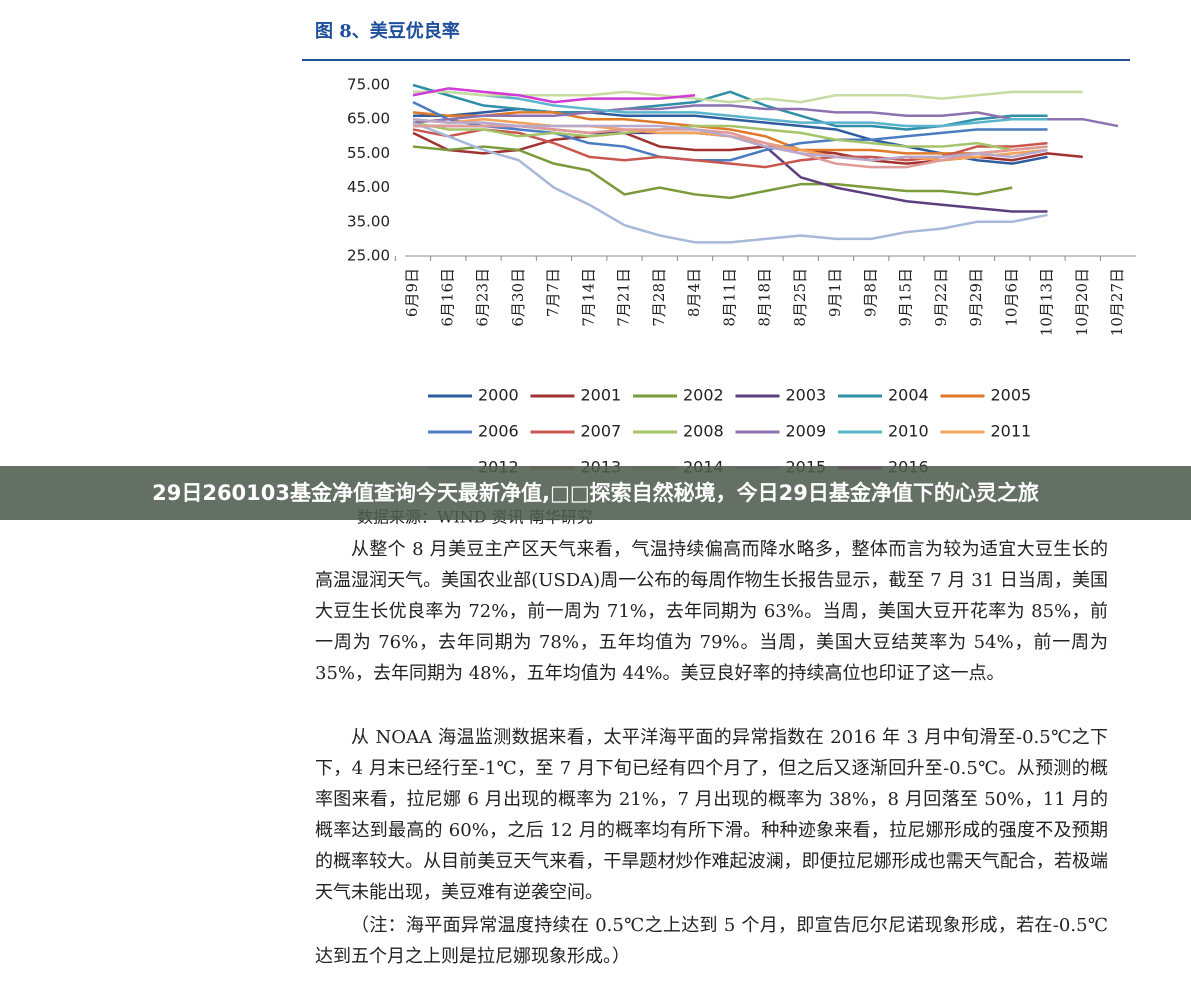 The width and height of the screenshot is (1191, 985). Describe the element at coordinates (601, 431) in the screenshot. I see `legend-label: 2007` at that location.